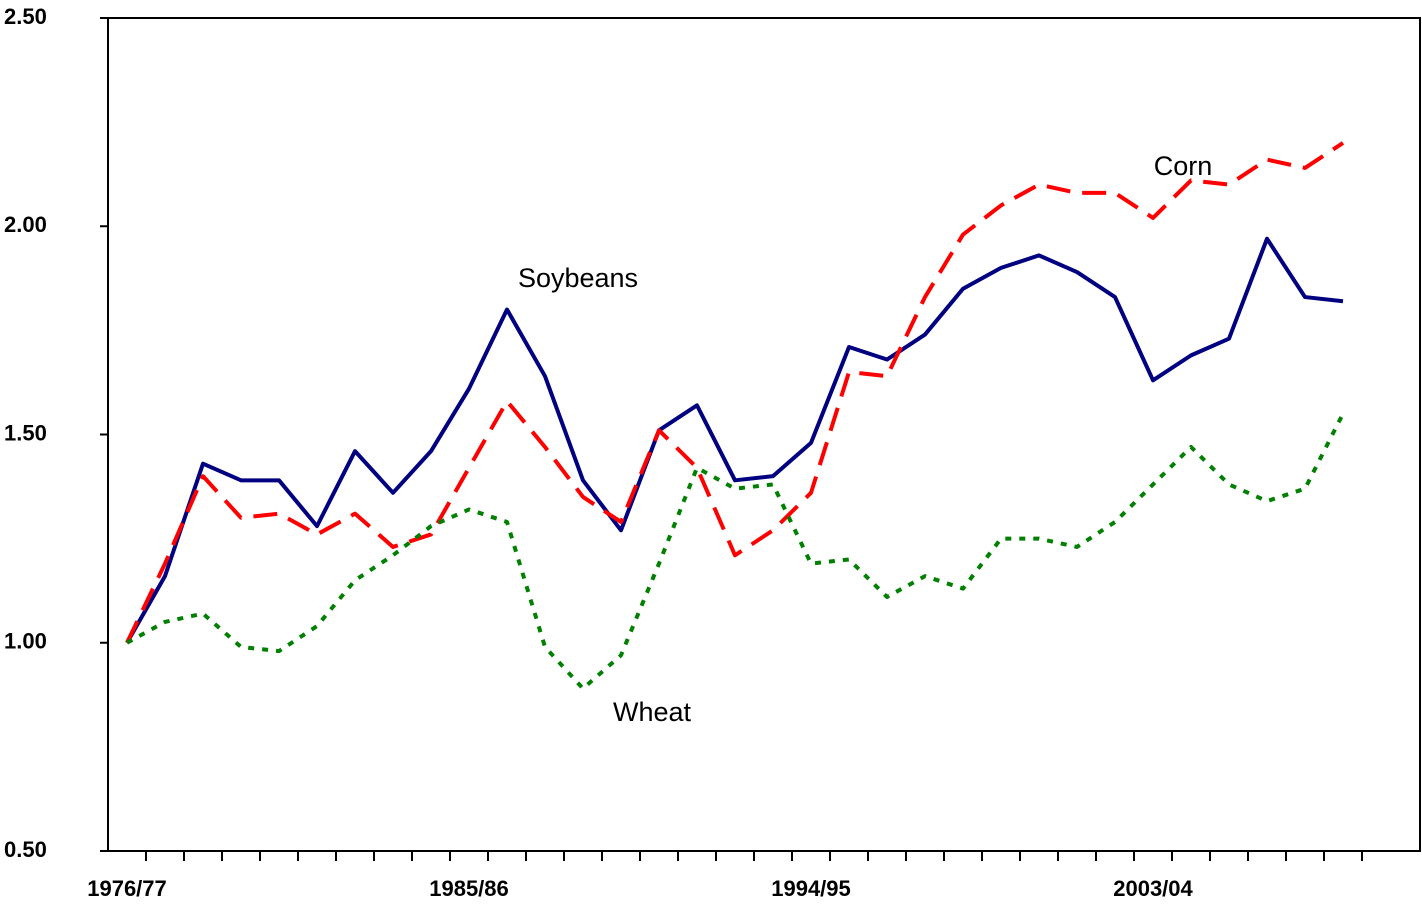 This screenshot has width=1422, height=908. I want to click on x-tick-label: 1976/77, so click(127, 888).